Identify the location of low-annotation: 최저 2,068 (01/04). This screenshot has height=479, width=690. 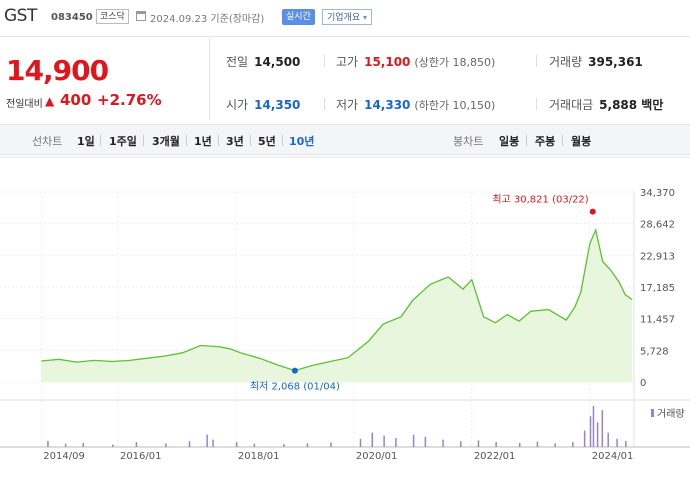
(295, 387).